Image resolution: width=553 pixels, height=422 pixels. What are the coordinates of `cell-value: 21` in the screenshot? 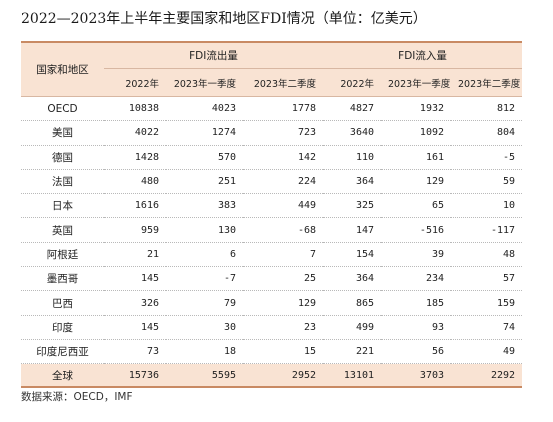 It's located at (135, 255).